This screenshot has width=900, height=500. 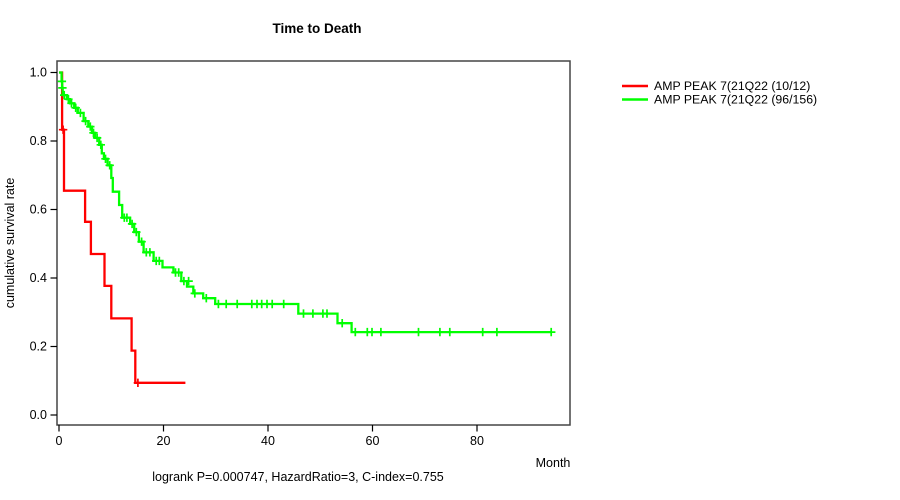 I want to click on y-tick-label: 0.6, so click(x=38, y=210).